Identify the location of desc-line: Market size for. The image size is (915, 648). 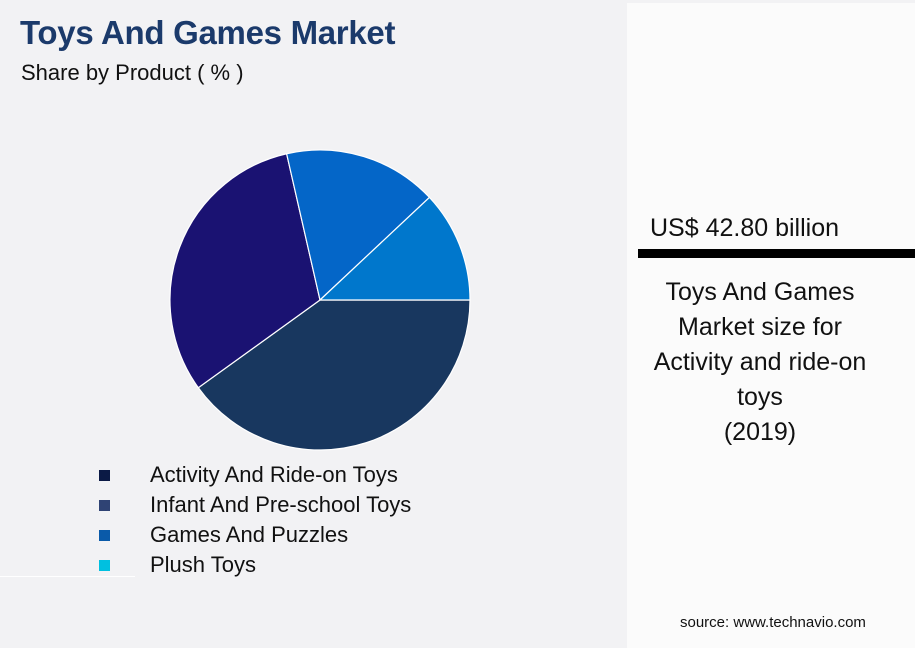
(760, 327).